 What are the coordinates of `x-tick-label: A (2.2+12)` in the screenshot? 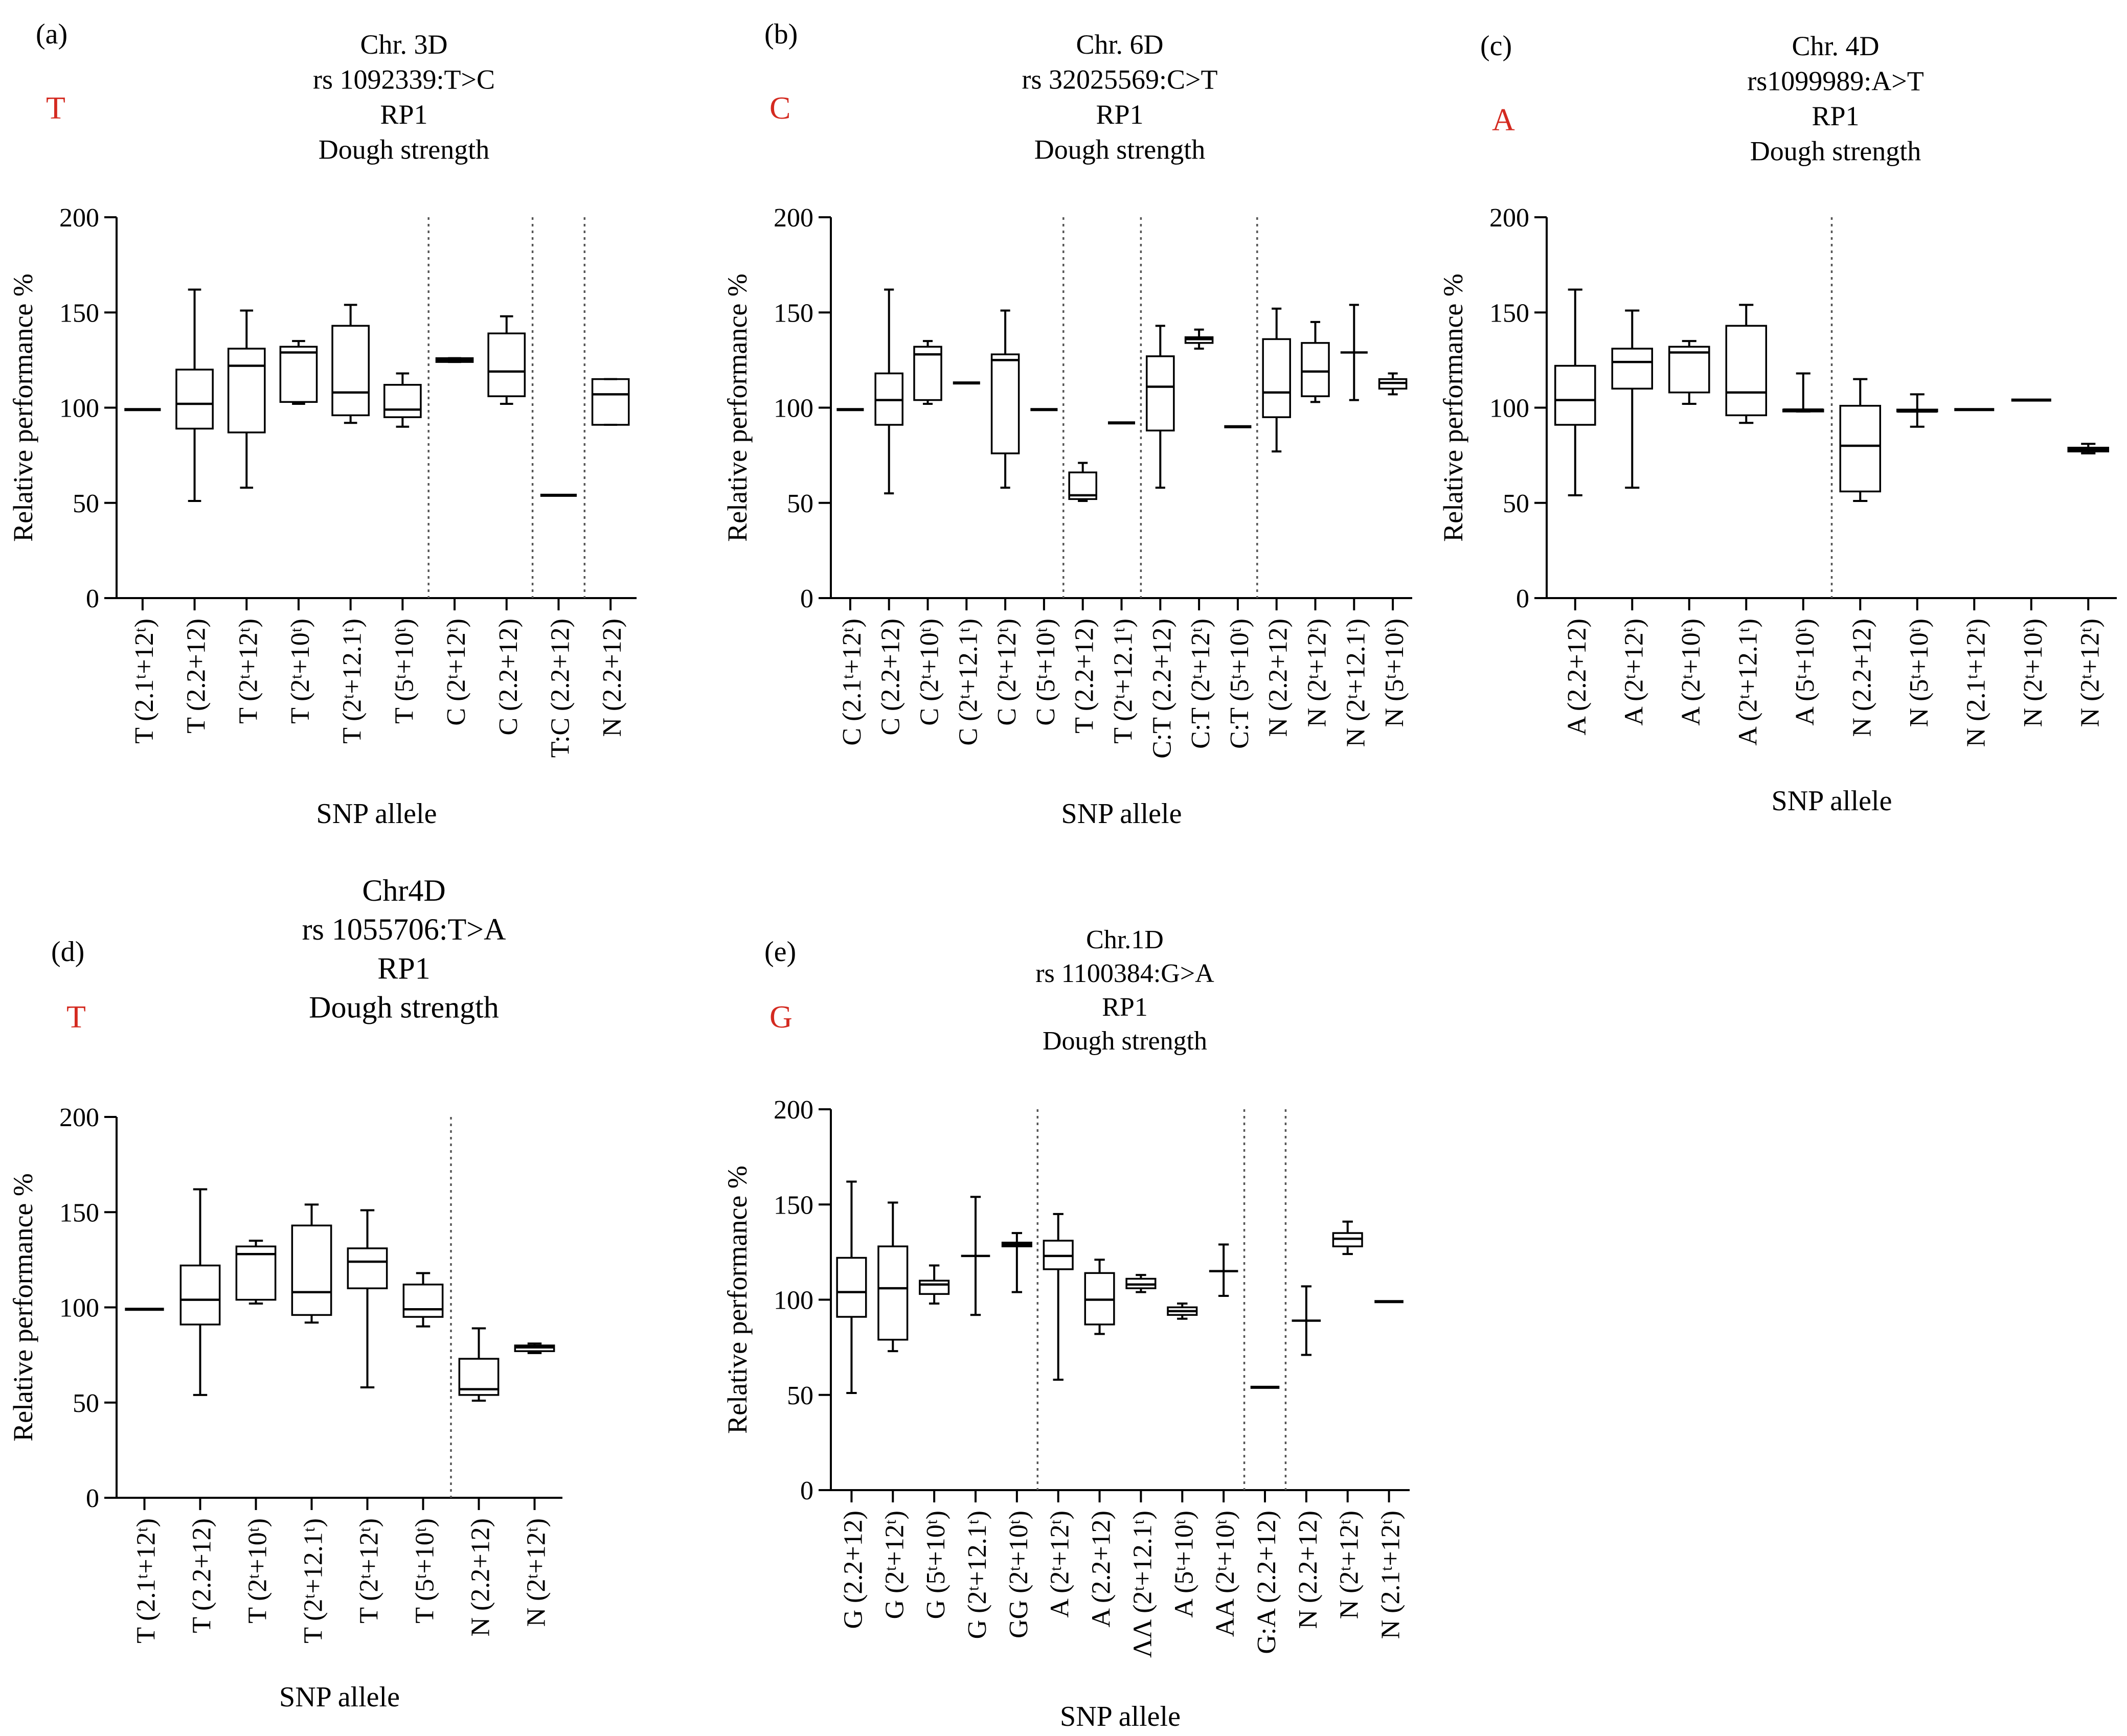 It's located at (1577, 677).